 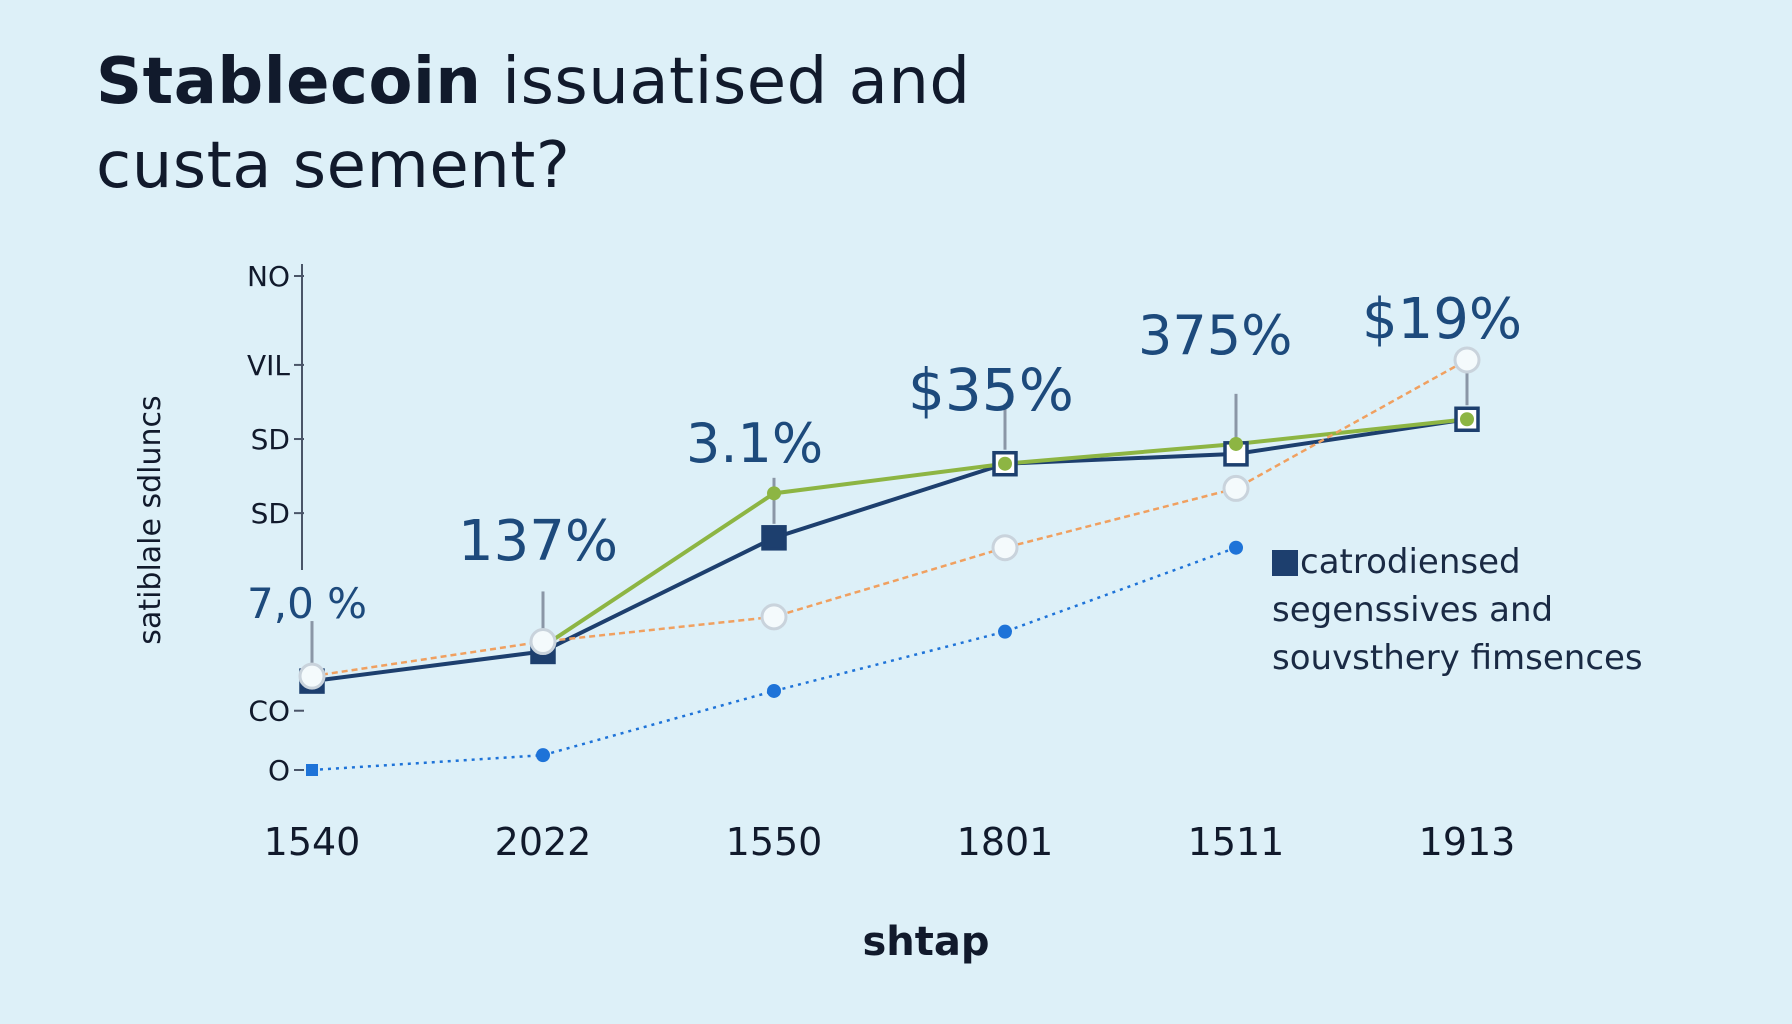 What do you see at coordinates (1413, 610) in the screenshot?
I see `legend-label-line: segenssives and` at bounding box center [1413, 610].